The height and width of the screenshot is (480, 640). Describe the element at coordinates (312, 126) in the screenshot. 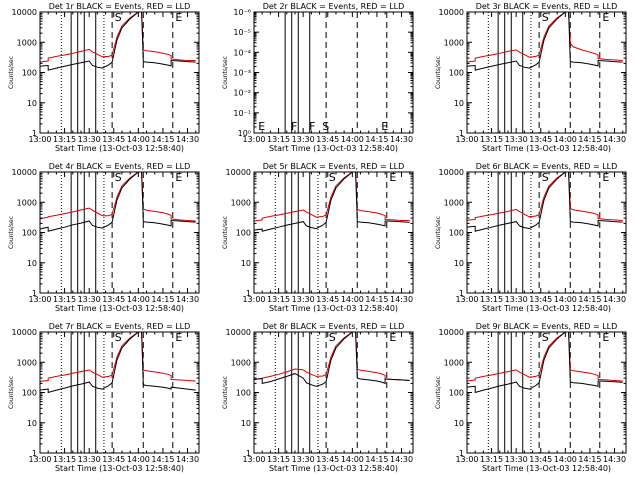

I see `phase-marker-label: F` at that location.